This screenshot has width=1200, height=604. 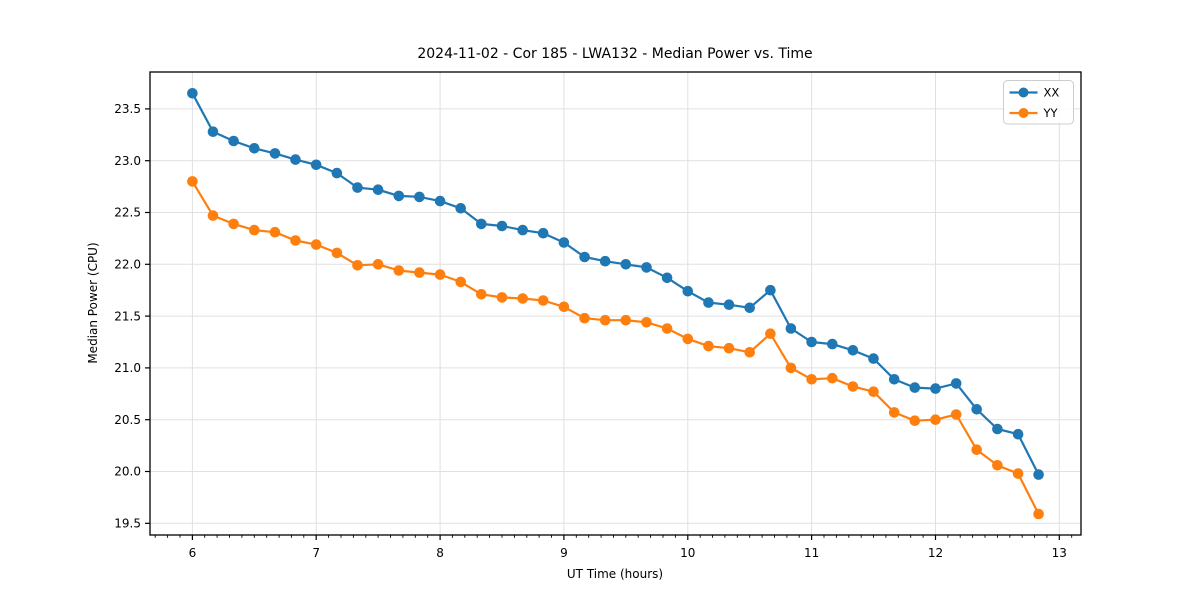 What do you see at coordinates (193, 553) in the screenshot?
I see `x-tick-label: 6` at bounding box center [193, 553].